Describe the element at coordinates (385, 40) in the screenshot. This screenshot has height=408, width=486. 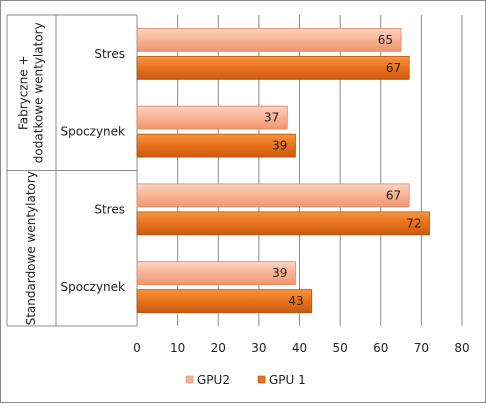
I see `data-label: 65` at that location.